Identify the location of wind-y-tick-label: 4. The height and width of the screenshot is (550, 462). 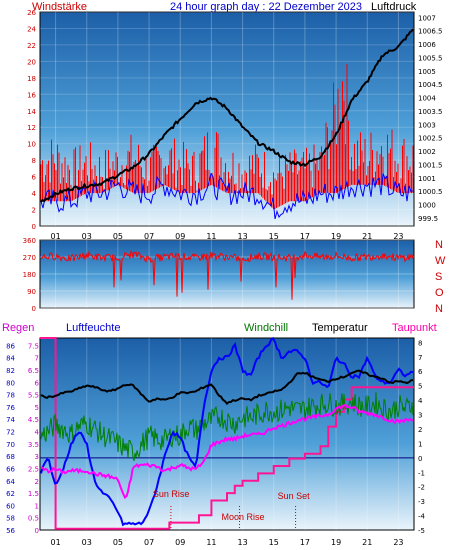
(34, 194).